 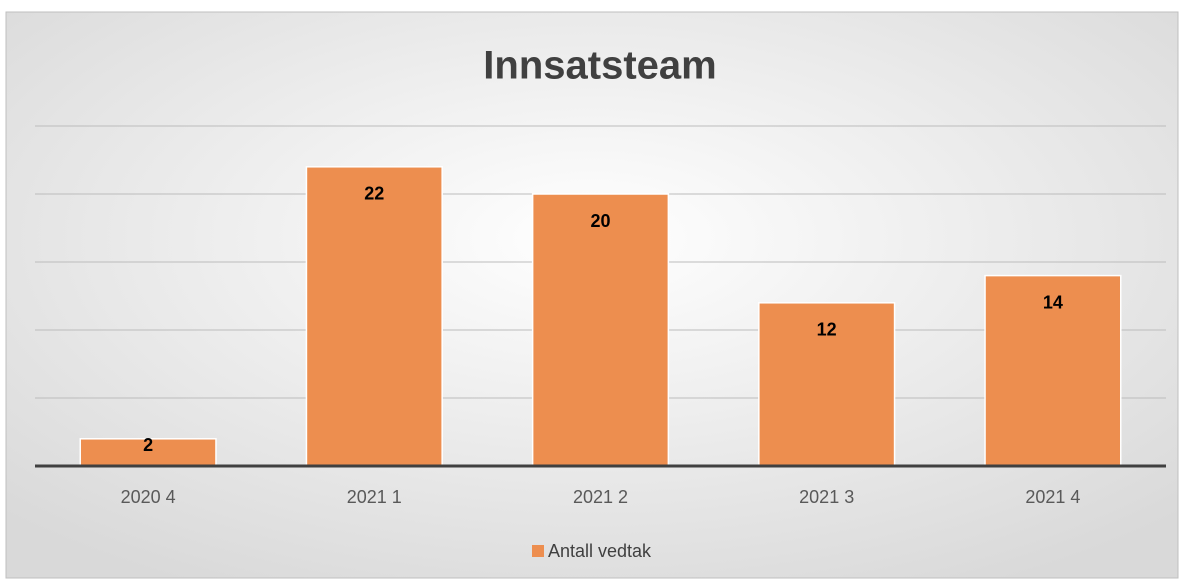 What do you see at coordinates (148, 445) in the screenshot?
I see `data-label: 2` at bounding box center [148, 445].